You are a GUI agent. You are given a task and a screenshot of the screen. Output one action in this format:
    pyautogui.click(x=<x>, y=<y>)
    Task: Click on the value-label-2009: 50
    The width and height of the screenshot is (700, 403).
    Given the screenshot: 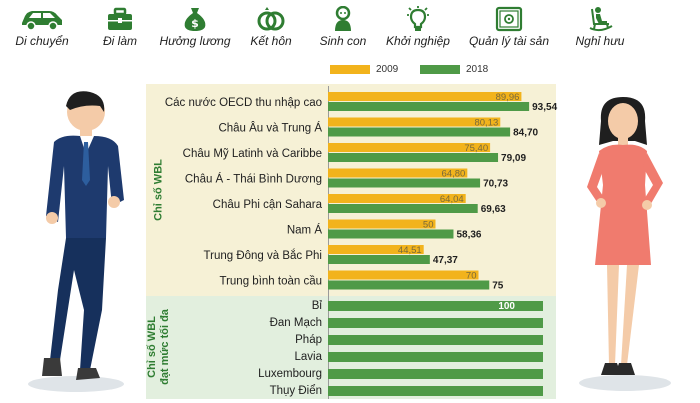 What is the action you would take?
    pyautogui.click(x=428, y=225)
    